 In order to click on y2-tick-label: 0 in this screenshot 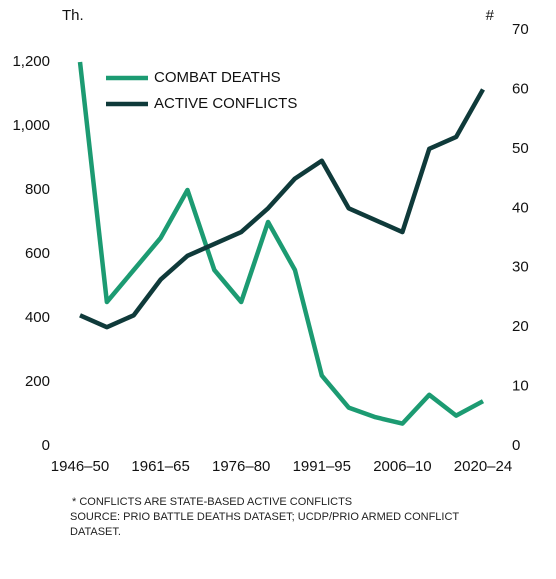, I will do `click(516, 445)`.